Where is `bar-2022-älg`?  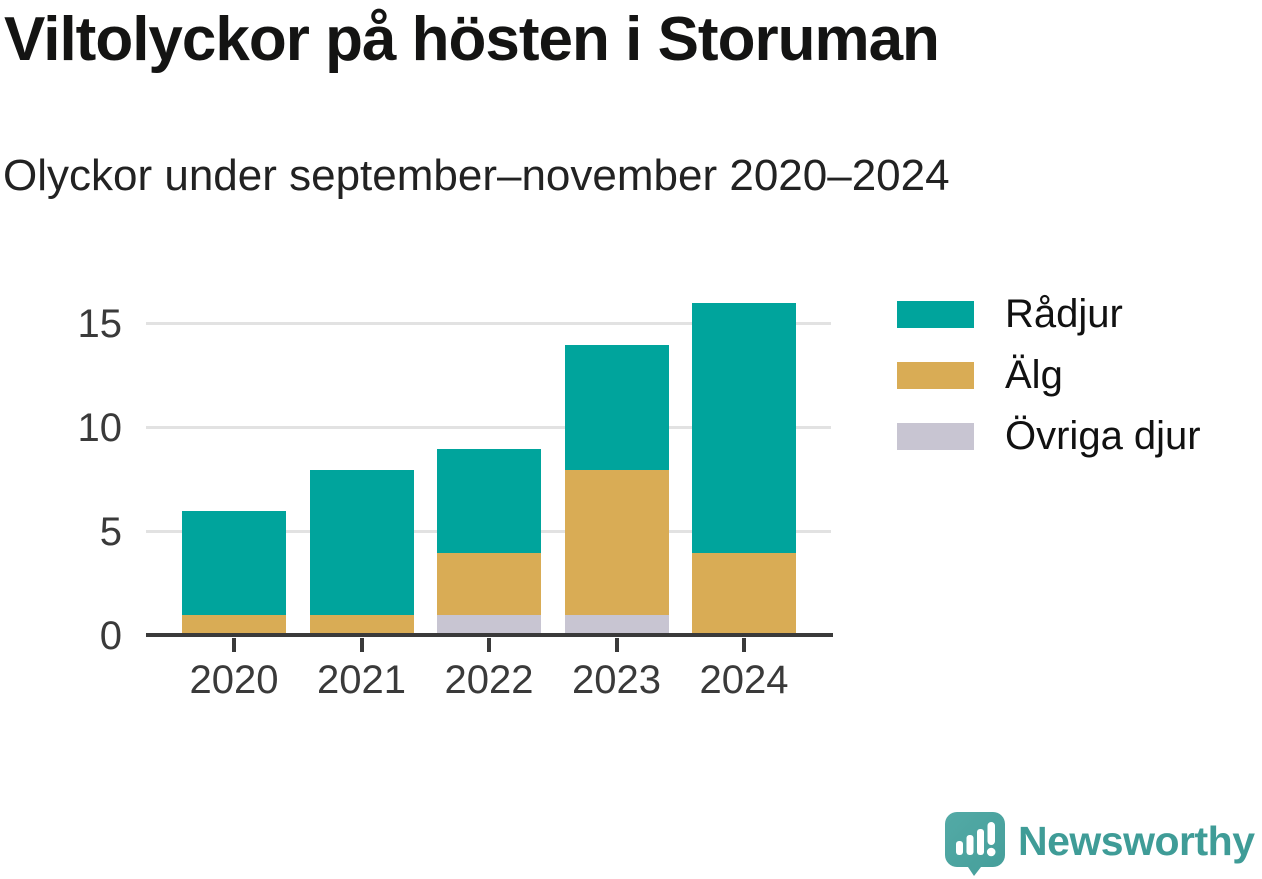
bar-2022-älg is located at coordinates (489, 584).